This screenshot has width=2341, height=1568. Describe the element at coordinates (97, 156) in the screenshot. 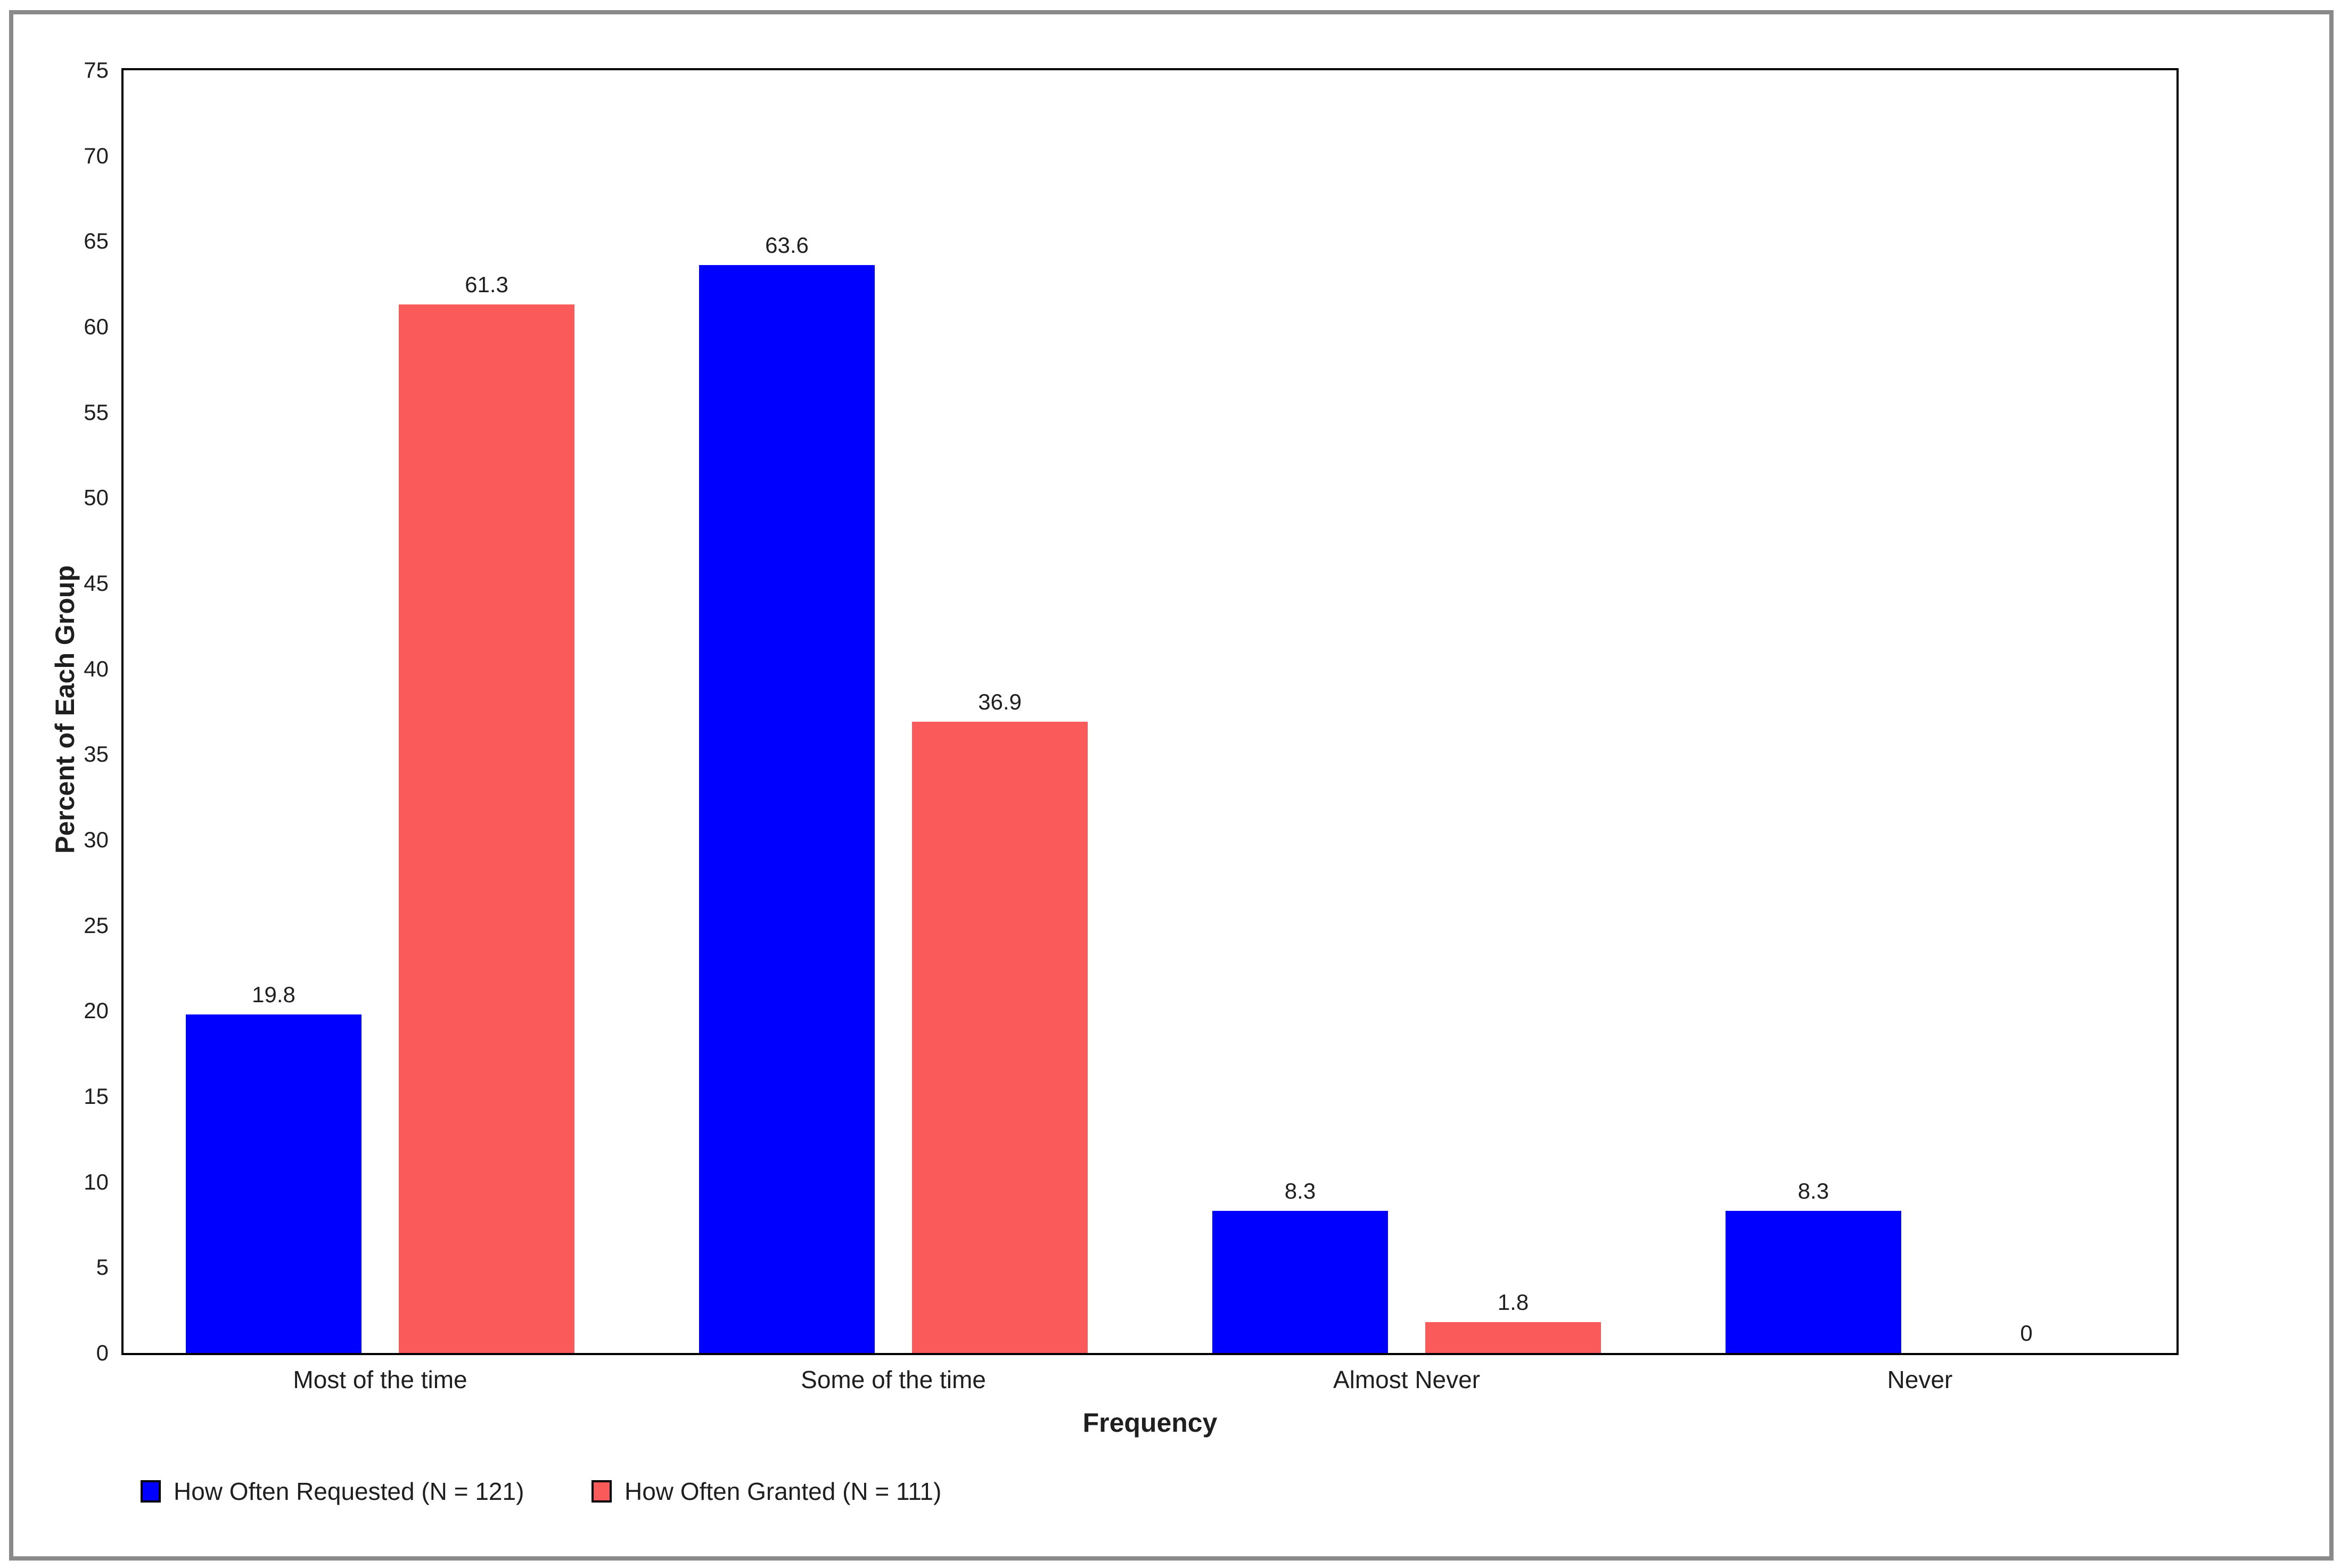

I see `y-tick-label: 70` at that location.